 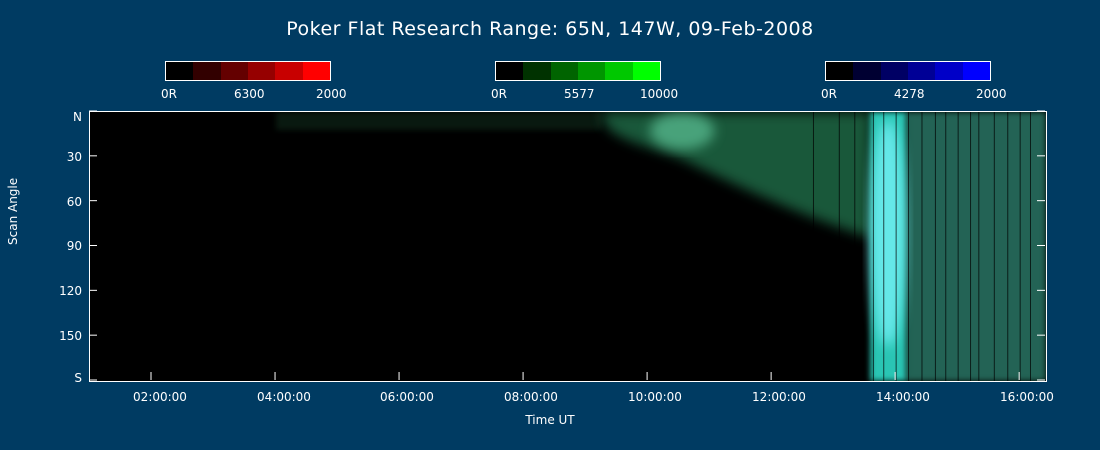 What do you see at coordinates (160, 397) in the screenshot?
I see `x-tick-label: 02:00:00` at bounding box center [160, 397].